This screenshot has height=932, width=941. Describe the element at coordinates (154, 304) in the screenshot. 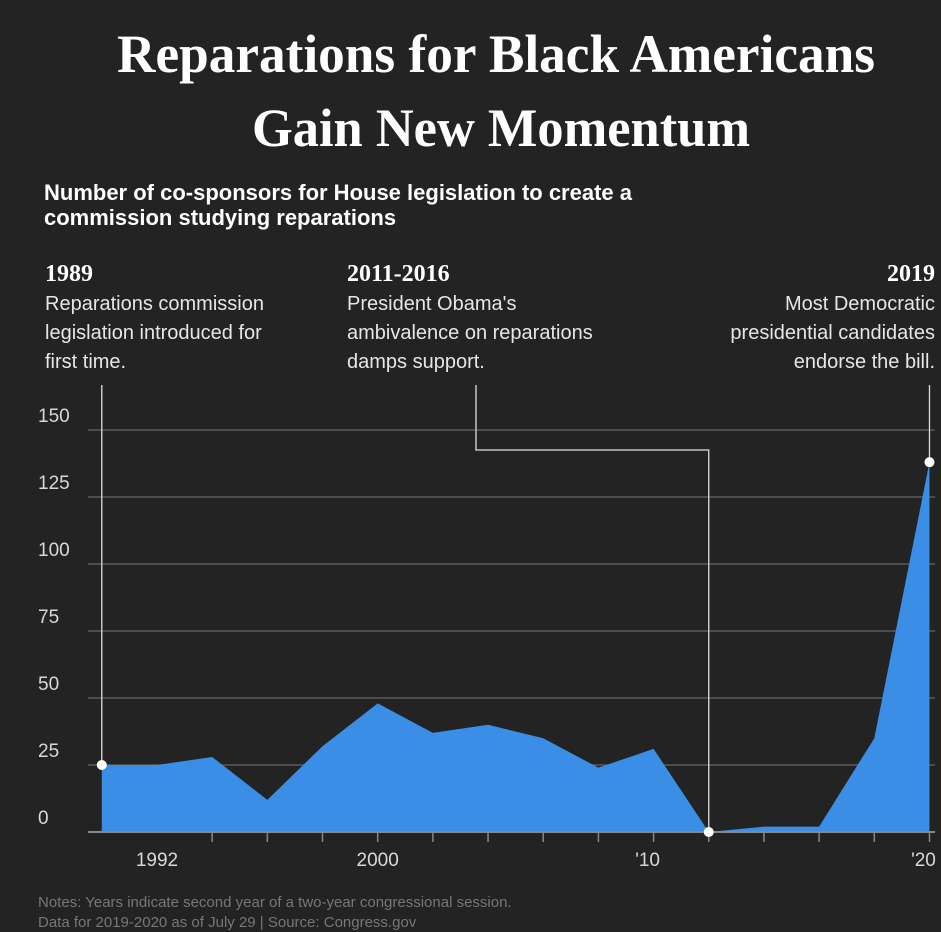

I see `annotation-text: Reparations commission` at that location.